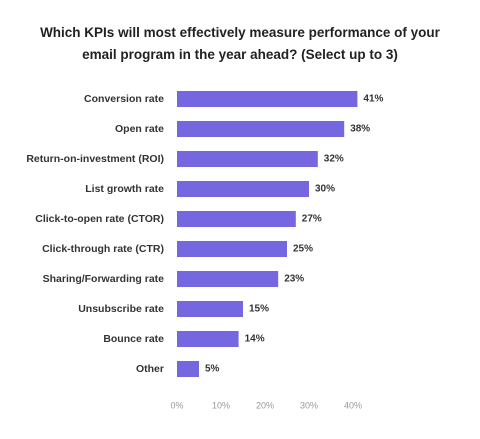 The height and width of the screenshot is (439, 480). I want to click on category-label: Bounce rate, so click(133, 339).